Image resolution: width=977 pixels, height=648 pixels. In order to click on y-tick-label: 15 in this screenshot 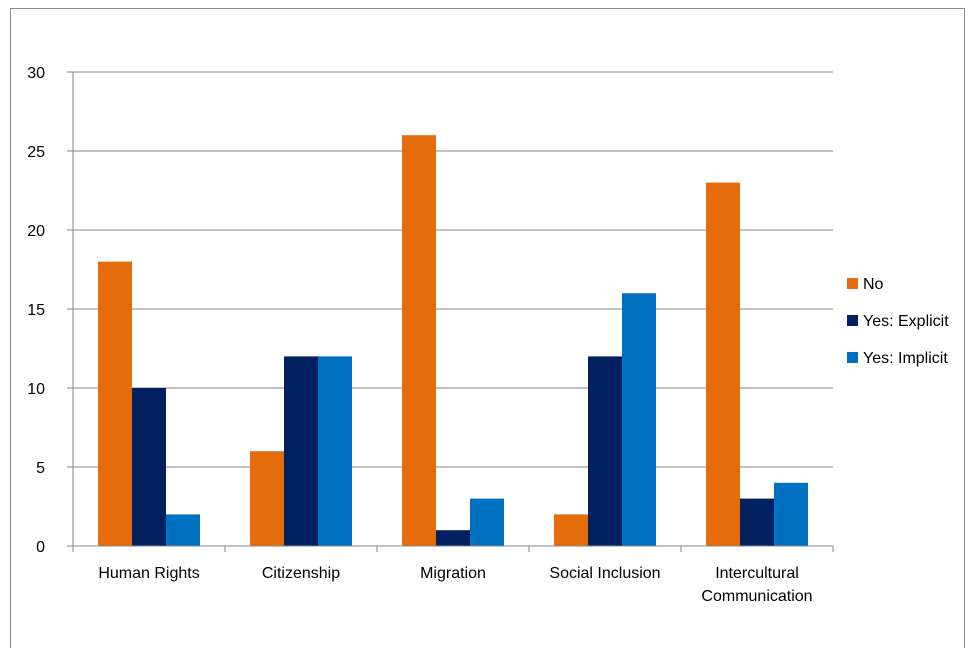, I will do `click(36, 310)`.